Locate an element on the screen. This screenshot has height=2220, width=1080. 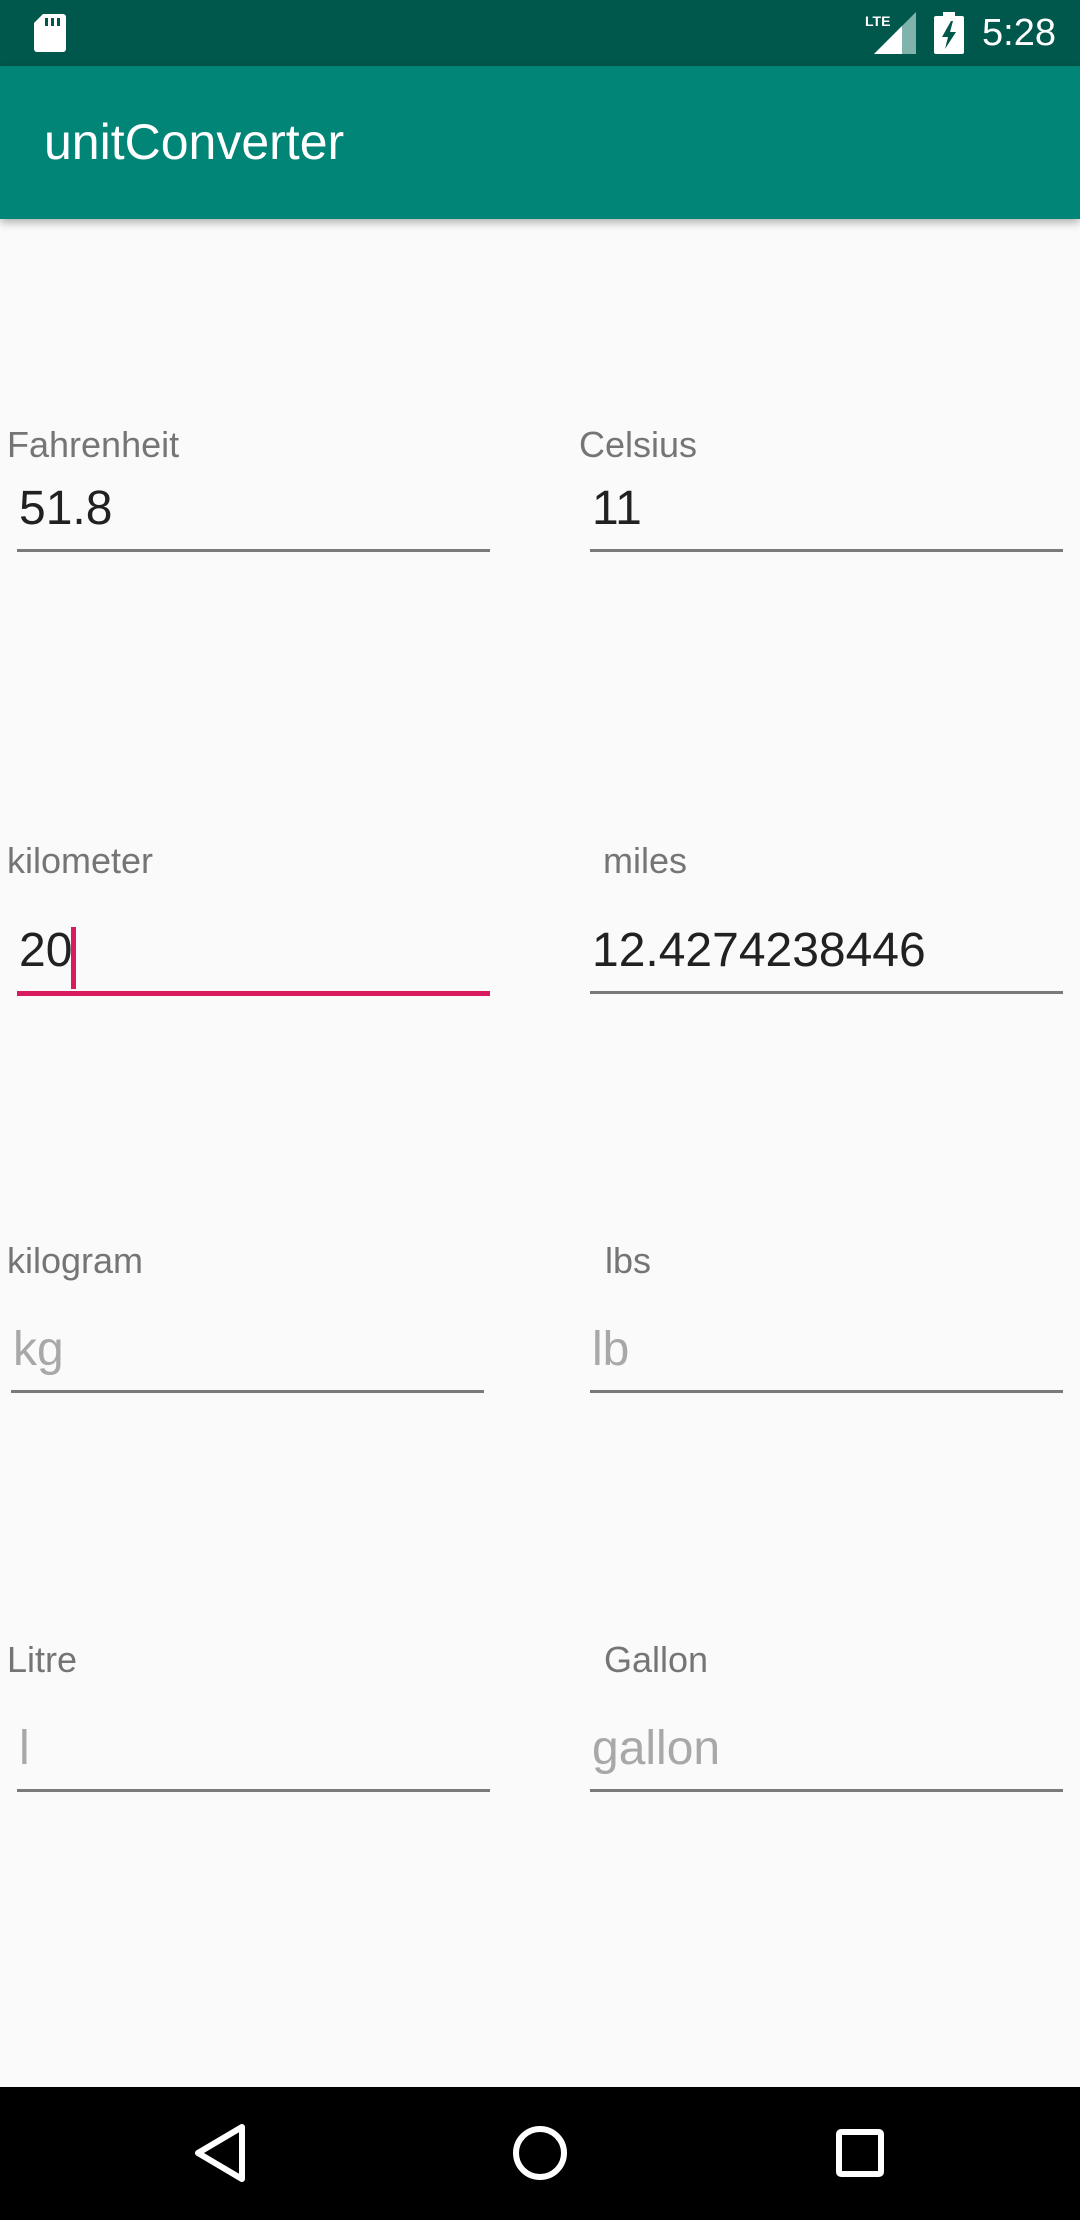
litre-label: Litre is located at coordinates (42, 1659).